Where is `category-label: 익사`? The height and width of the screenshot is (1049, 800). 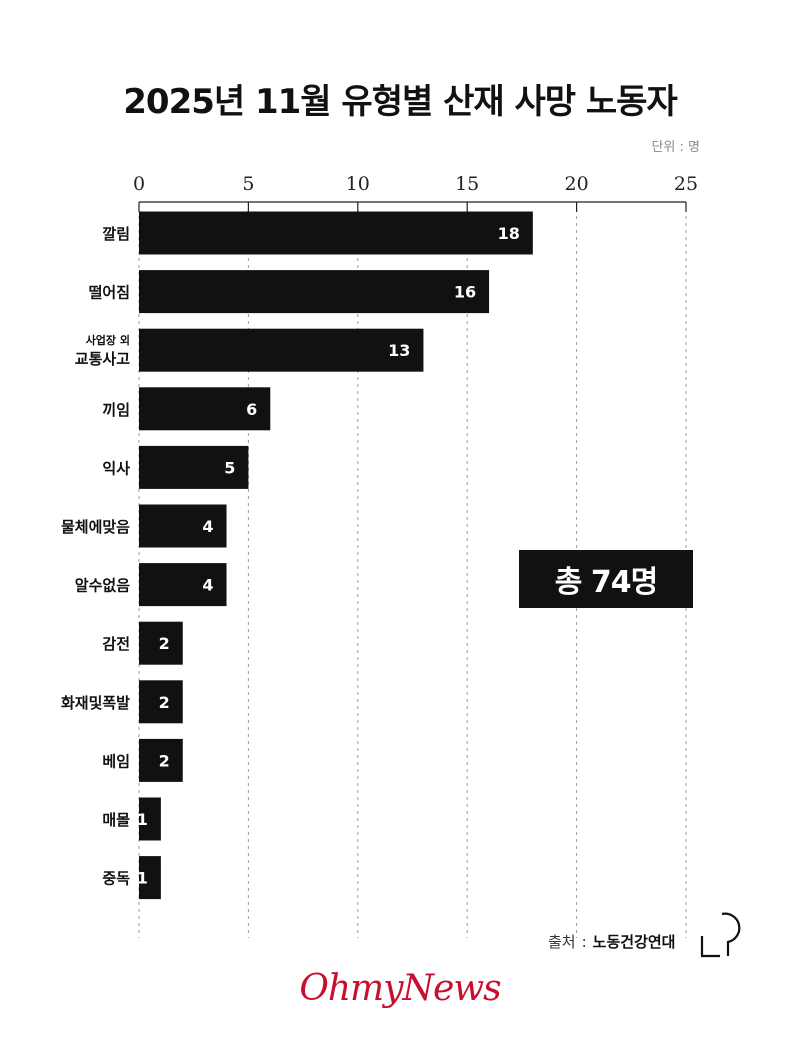
category-label: 익사 is located at coordinates (116, 468).